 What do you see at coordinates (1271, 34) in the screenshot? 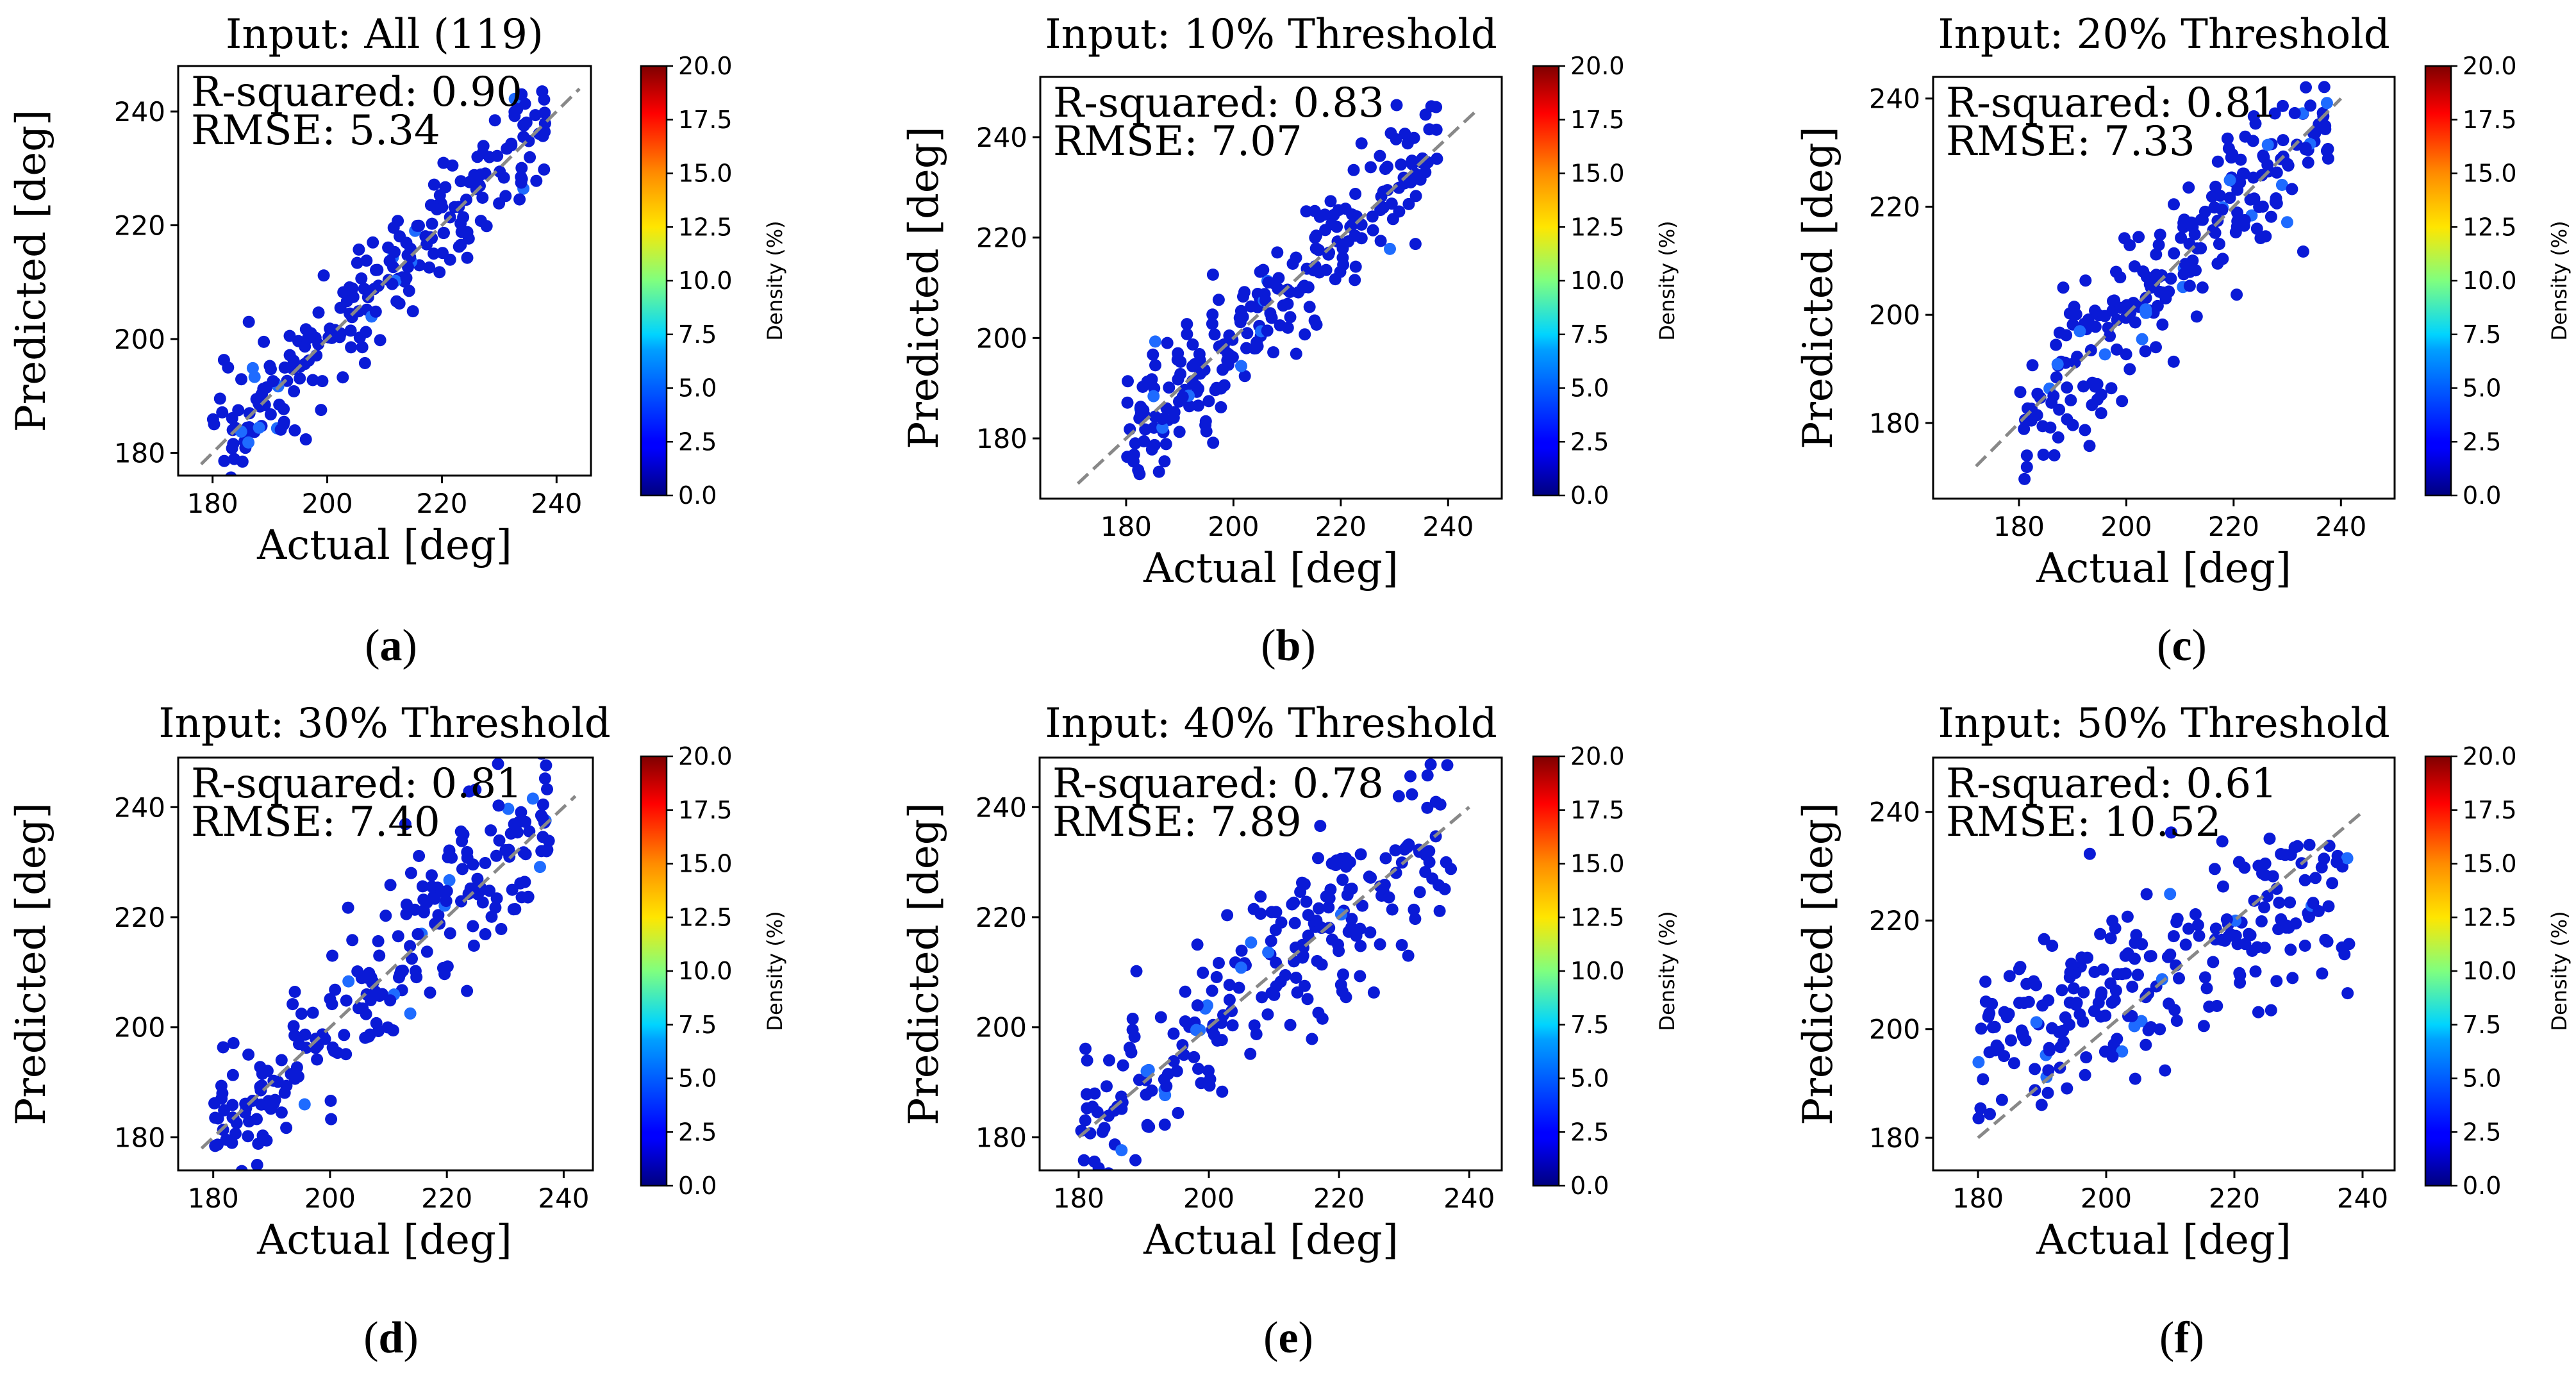
I see `chart-title: Input: 10% Threshold` at bounding box center [1271, 34].